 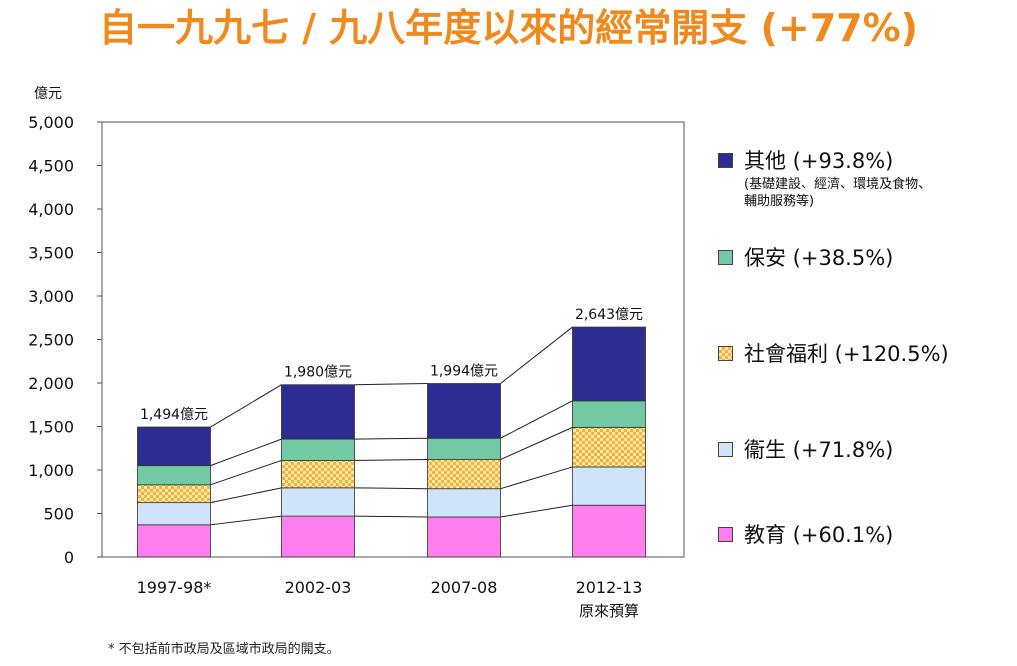 I want to click on legend-label: 衞生 (+71.8%), so click(x=819, y=450).